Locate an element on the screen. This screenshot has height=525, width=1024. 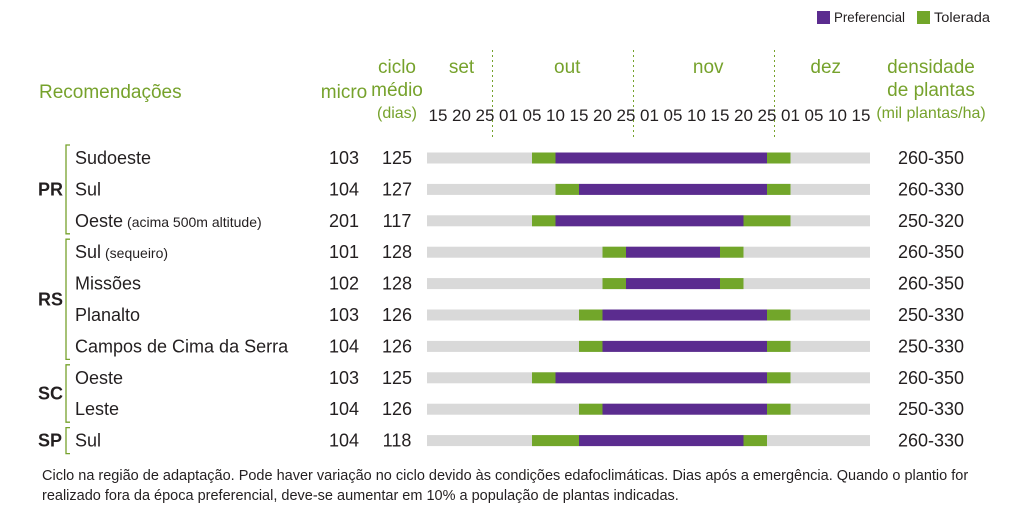
header-recomendacoes: Recomendações is located at coordinates (110, 92).